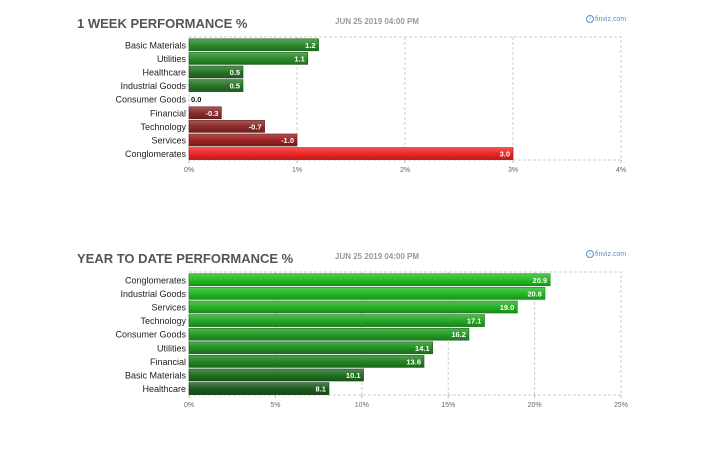 This screenshot has width=715, height=465. What do you see at coordinates (353, 375) in the screenshot?
I see `value-label: 10.1` at bounding box center [353, 375].